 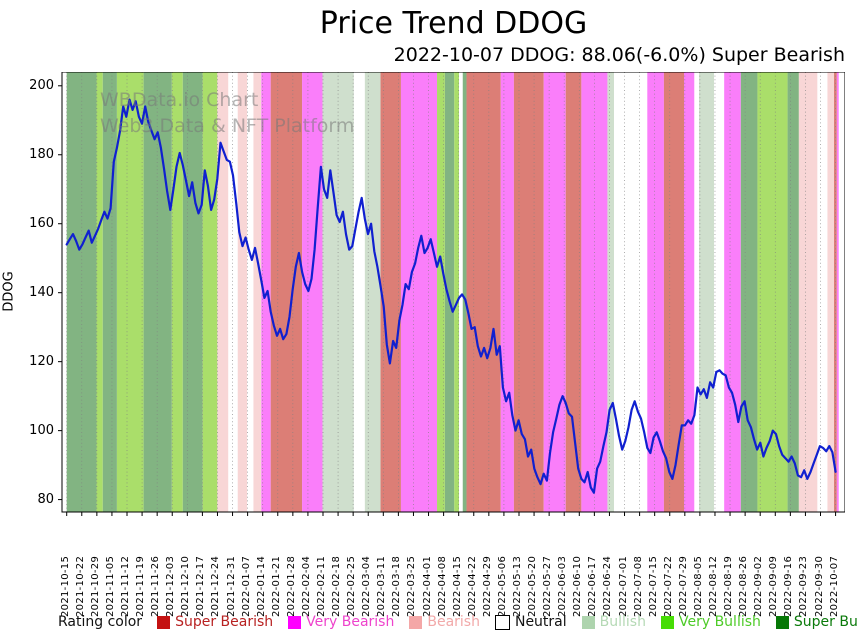 I want to click on legend-item-bullish: Bullish, so click(x=613, y=622).